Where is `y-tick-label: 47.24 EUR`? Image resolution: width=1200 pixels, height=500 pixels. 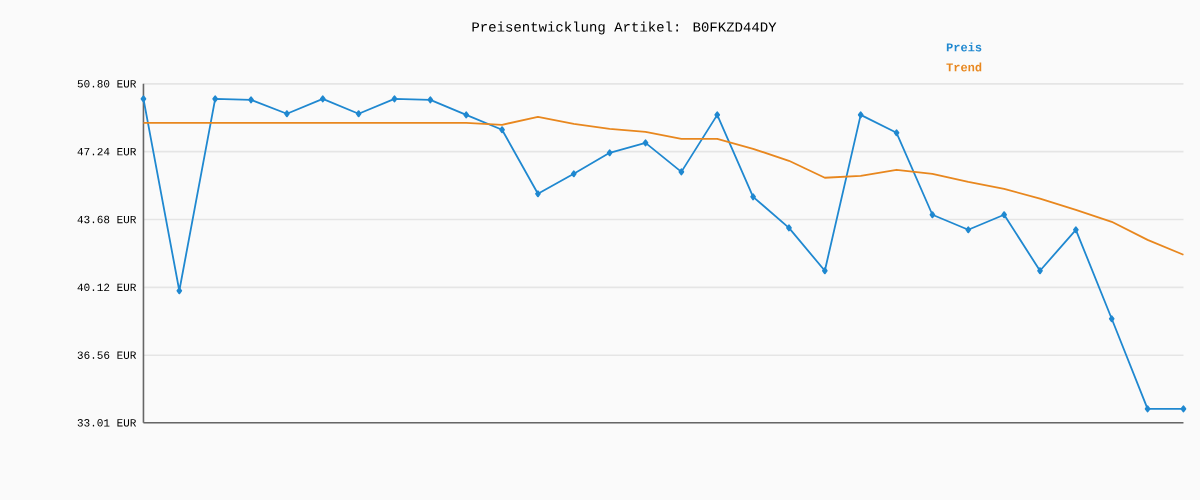
y-tick-label: 47.24 EUR is located at coordinates (107, 151).